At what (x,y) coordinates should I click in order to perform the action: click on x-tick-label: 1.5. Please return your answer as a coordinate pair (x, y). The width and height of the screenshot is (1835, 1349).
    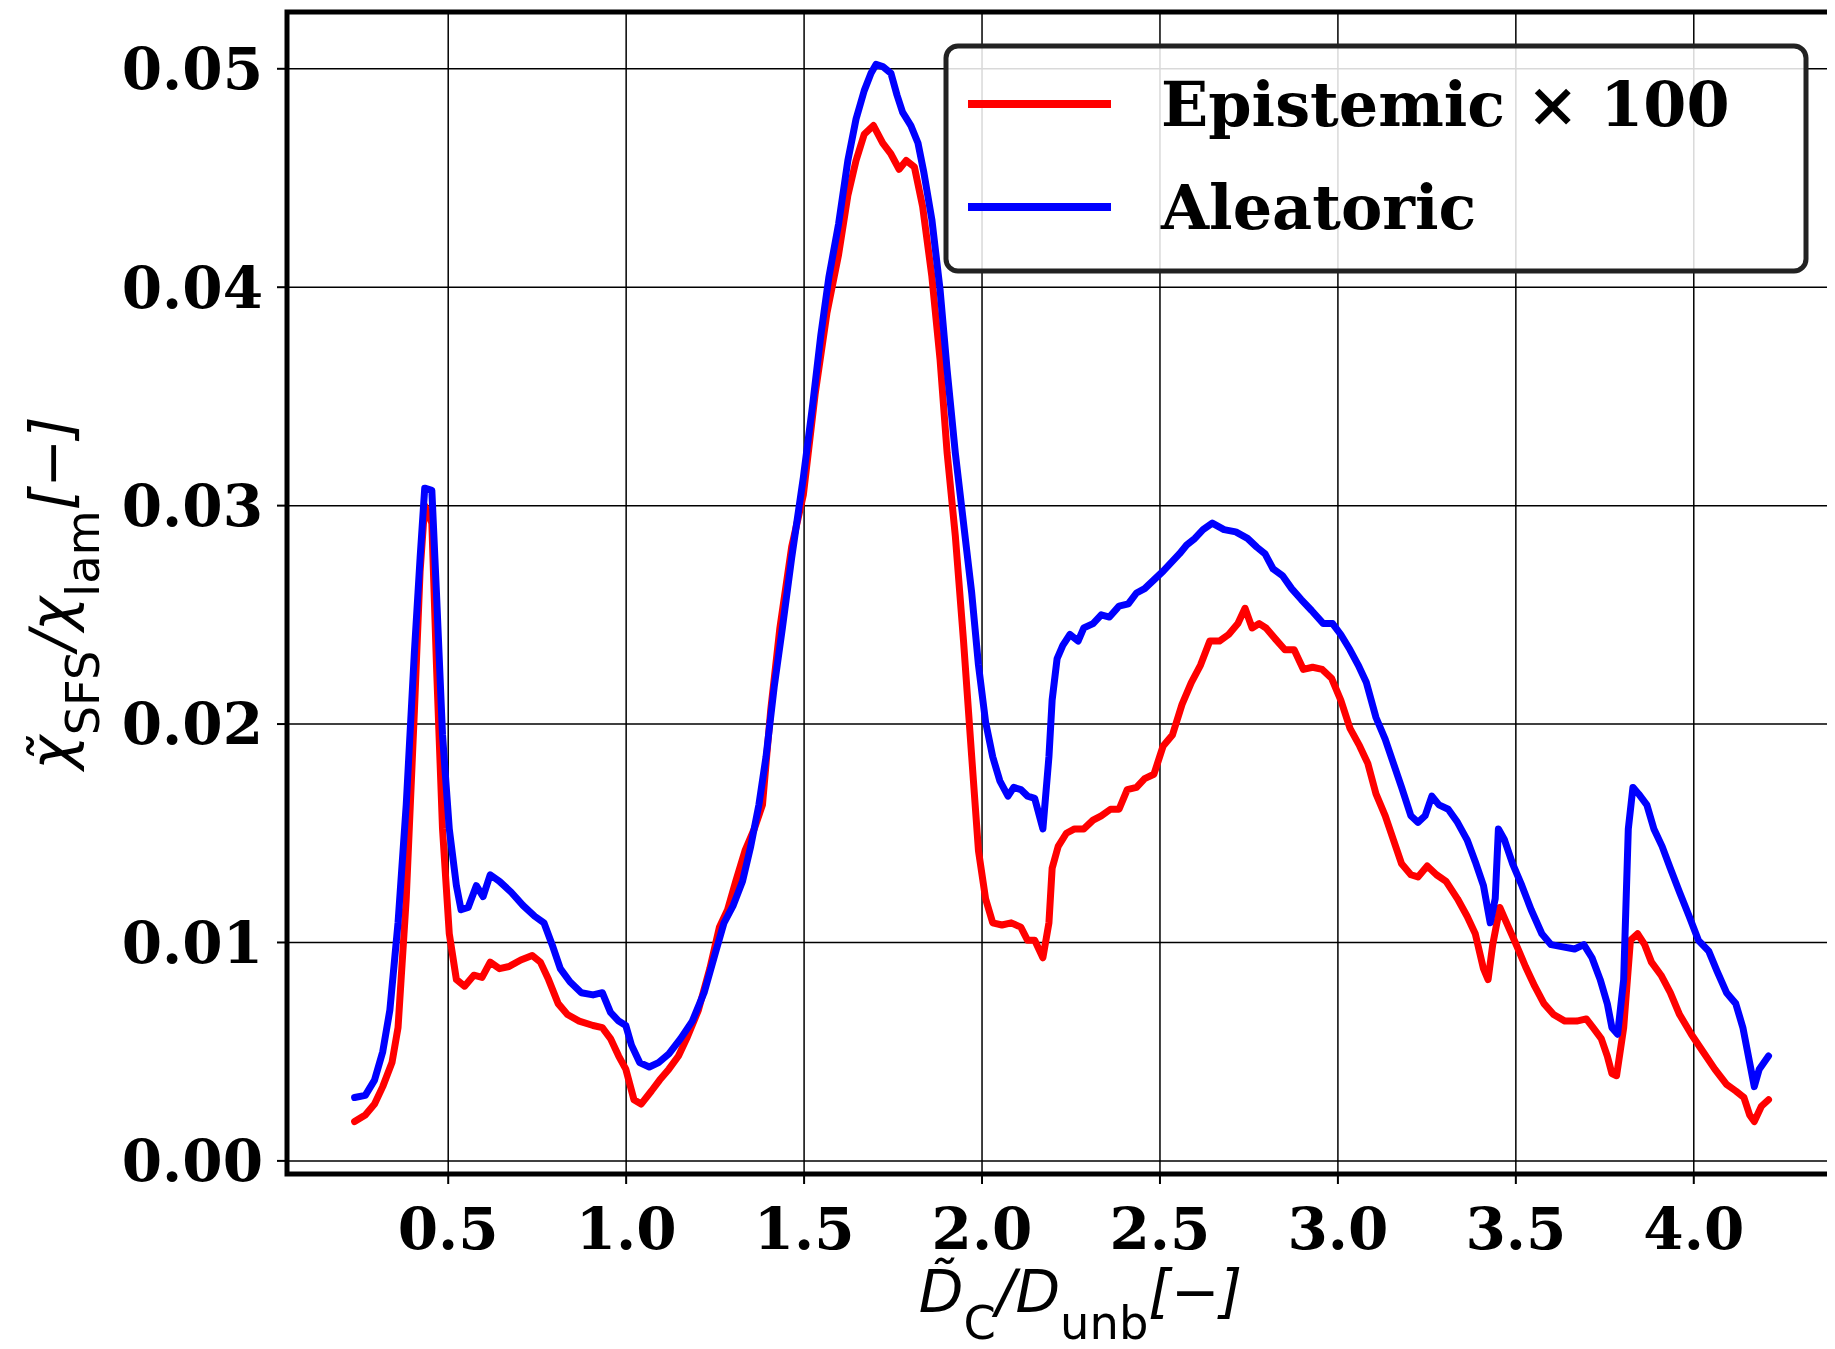
    Looking at the image, I should click on (804, 1229).